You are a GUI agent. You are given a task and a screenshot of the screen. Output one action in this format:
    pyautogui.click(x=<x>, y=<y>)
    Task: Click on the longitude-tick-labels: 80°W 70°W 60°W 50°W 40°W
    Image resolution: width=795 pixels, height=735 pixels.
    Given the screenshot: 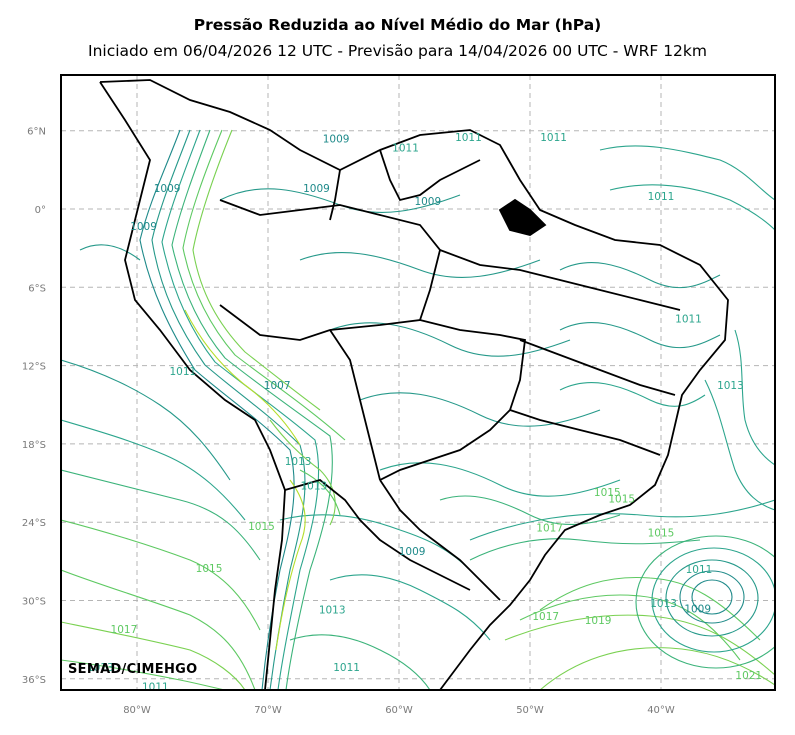 What is the action you would take?
    pyautogui.click(x=399, y=710)
    